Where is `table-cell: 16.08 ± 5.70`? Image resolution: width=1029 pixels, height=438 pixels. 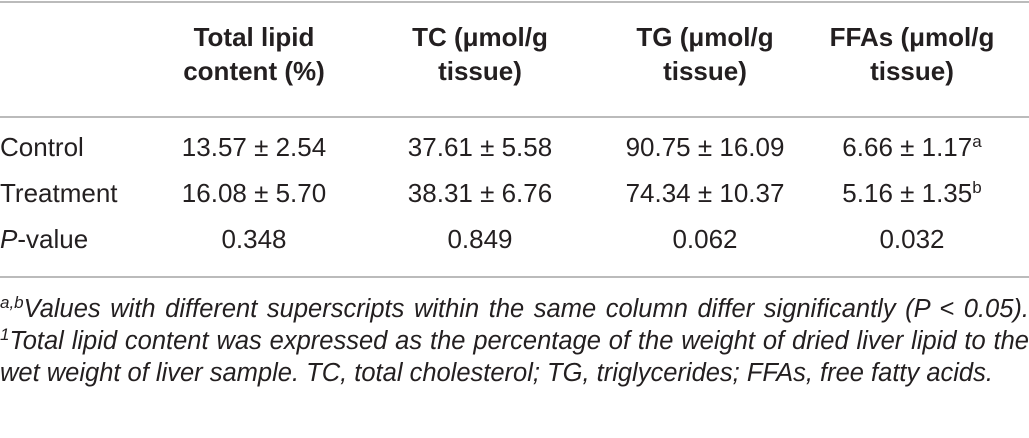 table-cell: 16.08 ± 5.70 is located at coordinates (254, 193).